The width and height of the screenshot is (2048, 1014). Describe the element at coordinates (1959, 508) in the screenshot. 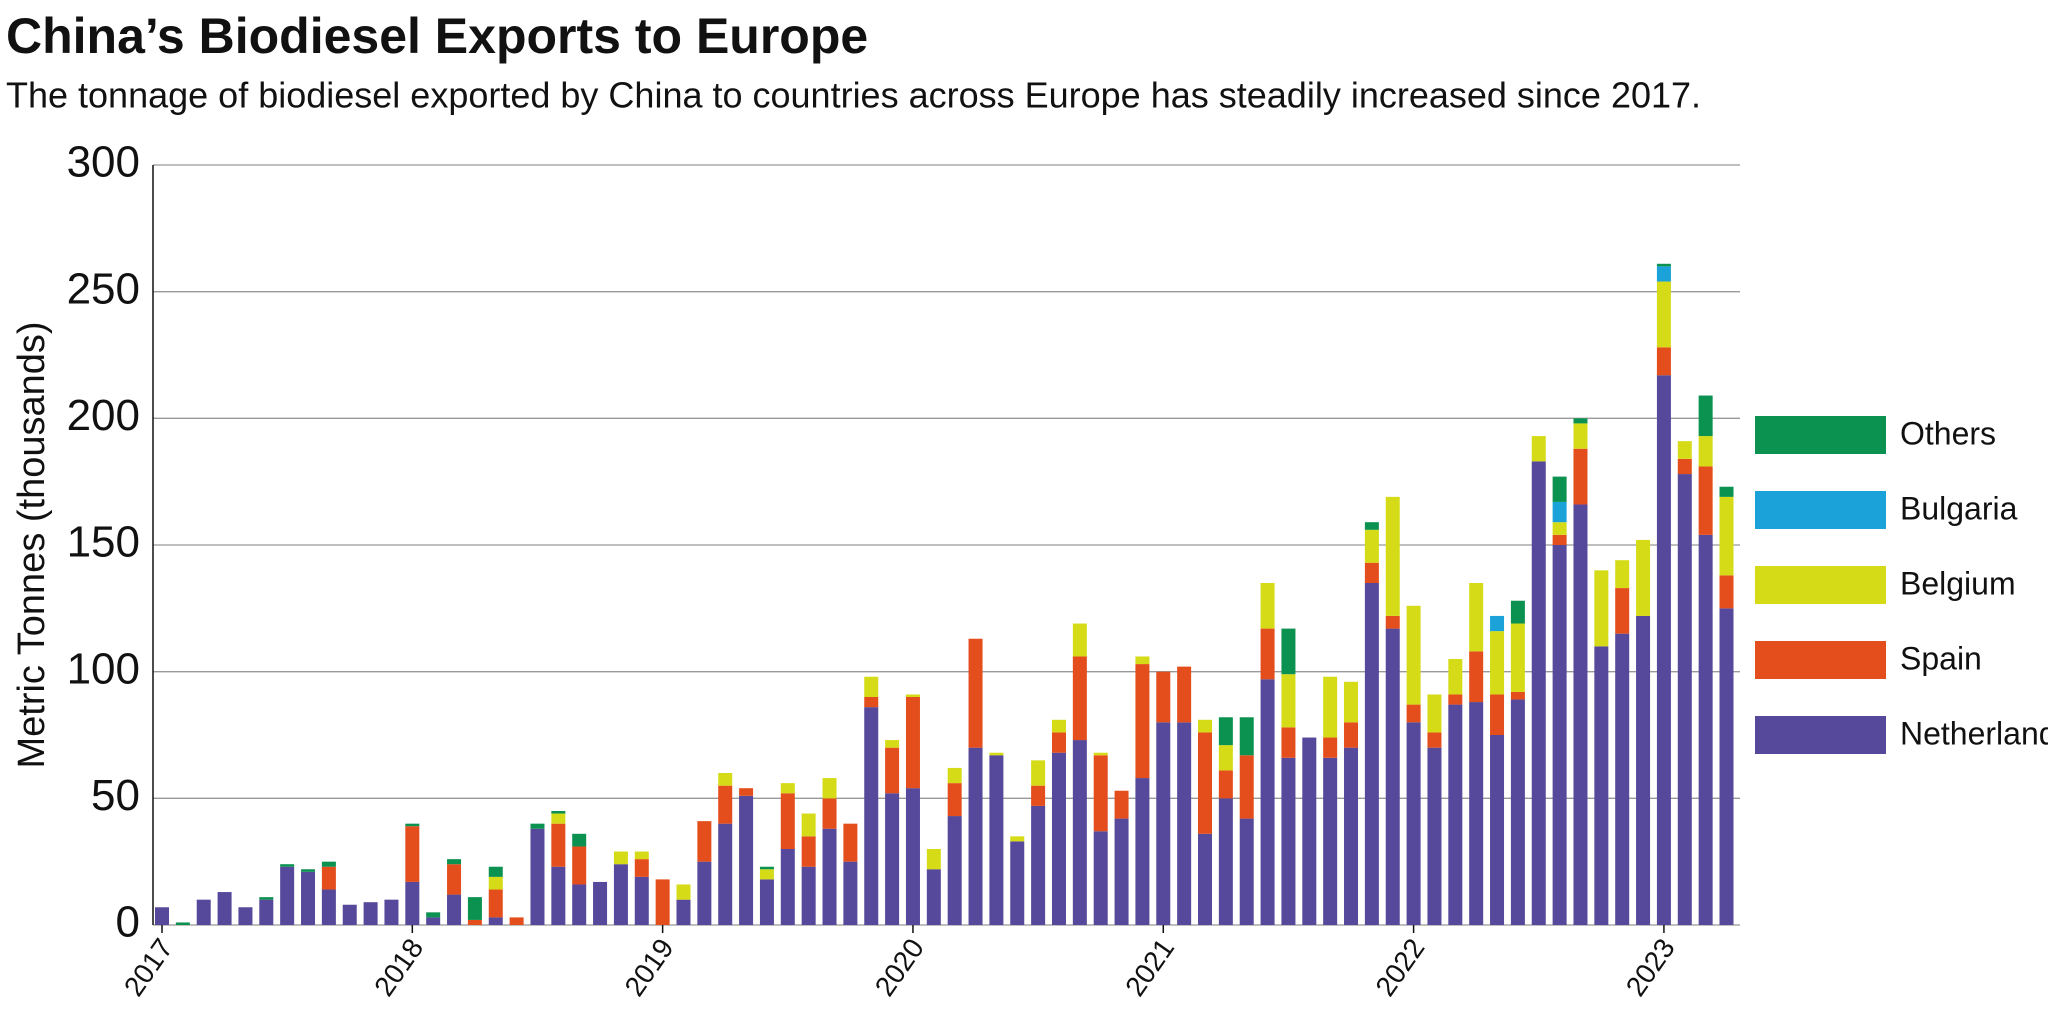

I see `legend-label: Bulgaria` at that location.